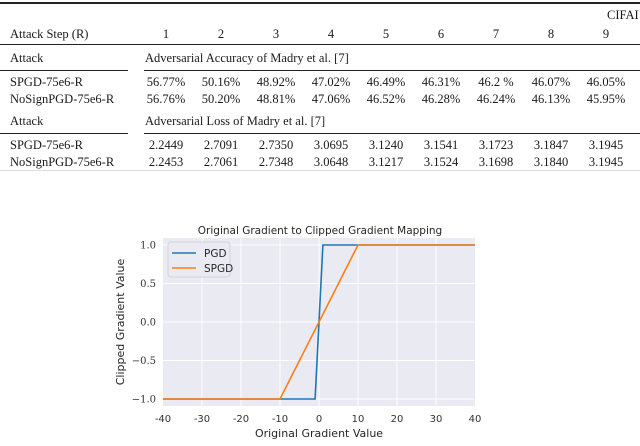 The image size is (640, 446). What do you see at coordinates (386, 99) in the screenshot?
I see `table-cell: 46.52%` at bounding box center [386, 99].